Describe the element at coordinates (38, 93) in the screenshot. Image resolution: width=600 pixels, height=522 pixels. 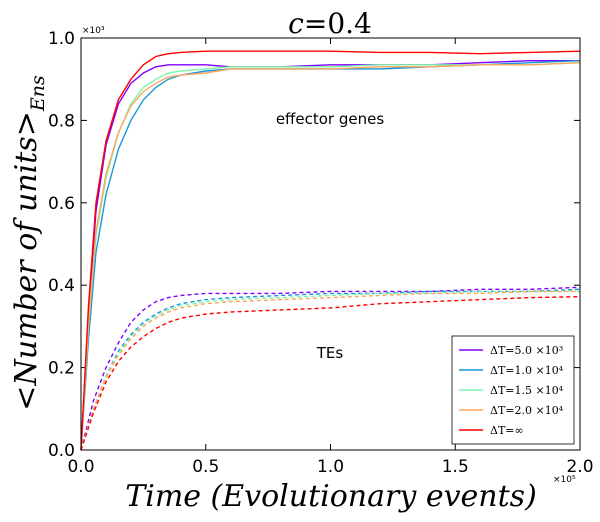
I see `y-axis-title-subscript: Ens` at that location.